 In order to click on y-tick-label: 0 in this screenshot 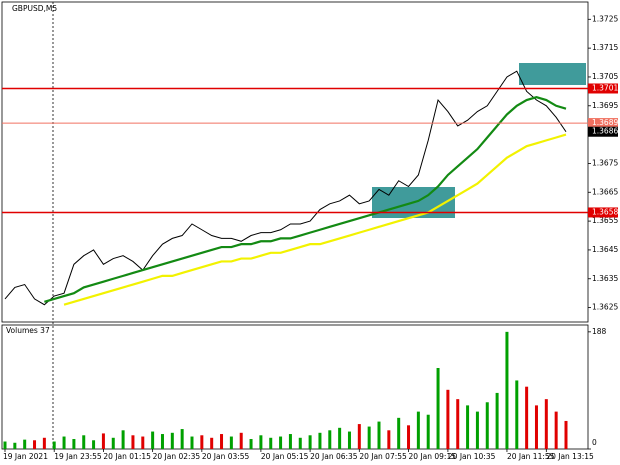, I will do `click(594, 442)`.